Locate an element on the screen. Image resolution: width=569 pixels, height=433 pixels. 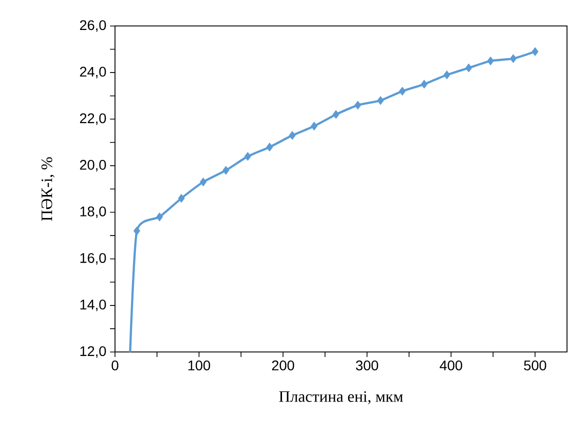
x-tick-label: 300 is located at coordinates (367, 365).